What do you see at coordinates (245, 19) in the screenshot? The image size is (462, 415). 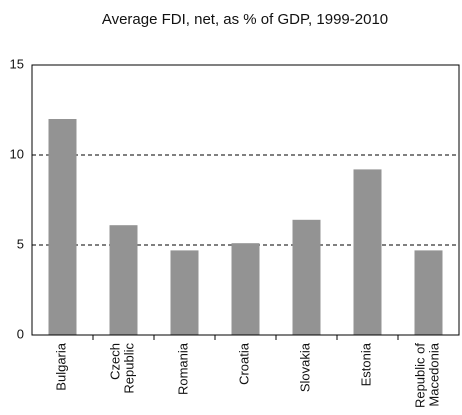 I see `chart-title: Average FDI, net, as % of GDP, 1999-2010` at bounding box center [245, 19].